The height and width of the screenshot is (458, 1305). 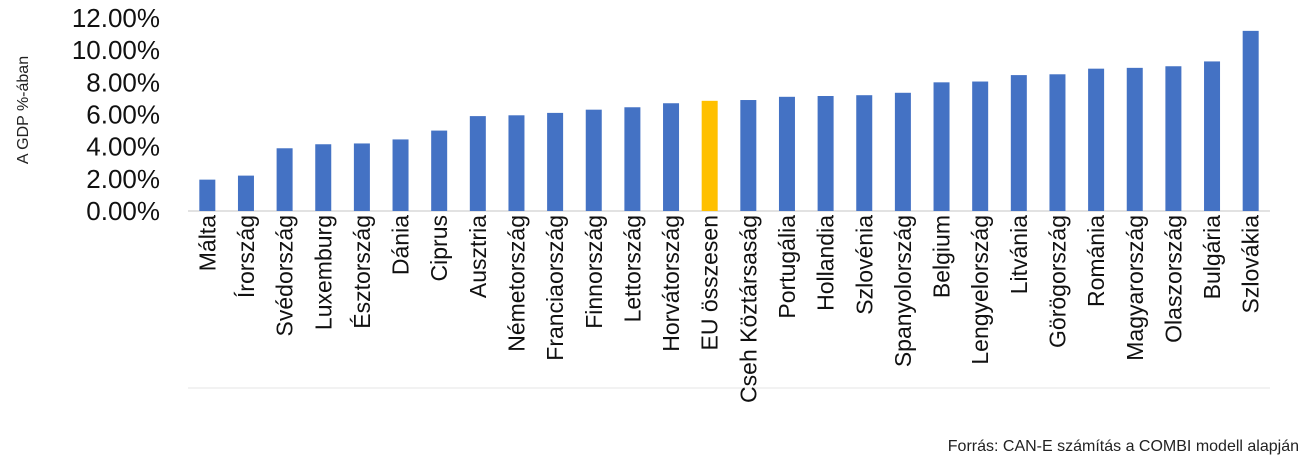 What do you see at coordinates (1057, 281) in the screenshot?
I see `category-label: Görögország` at bounding box center [1057, 281].